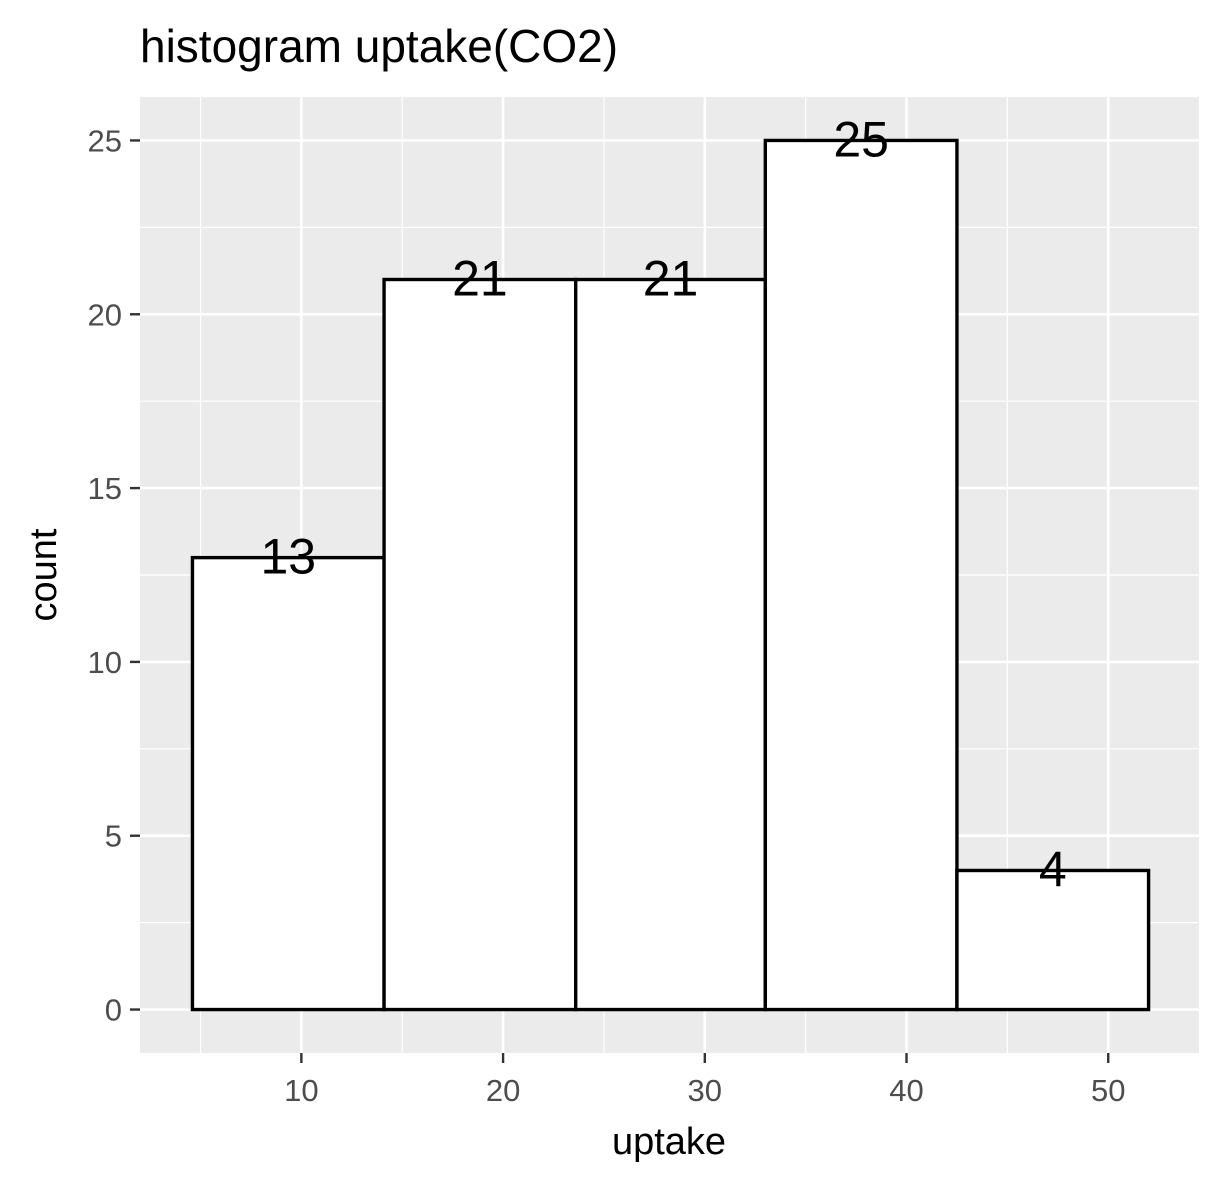 The height and width of the screenshot is (1187, 1222). Describe the element at coordinates (105, 140) in the screenshot. I see `y-tick-label-25: 25` at that location.